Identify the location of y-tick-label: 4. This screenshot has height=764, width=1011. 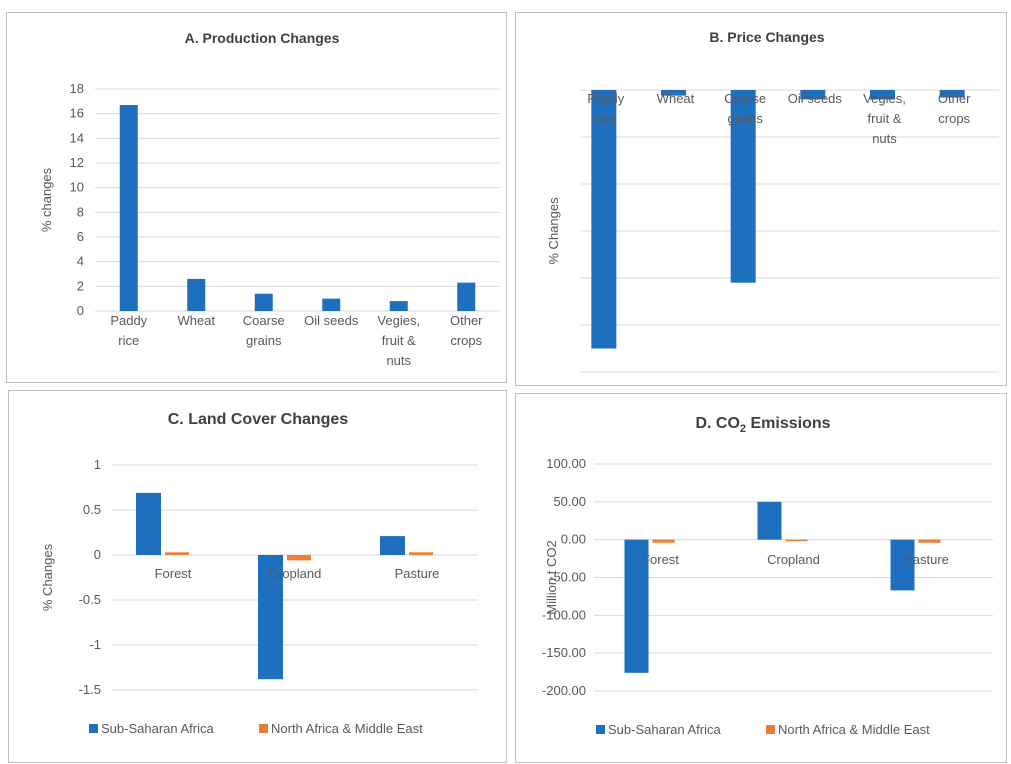
(80, 261).